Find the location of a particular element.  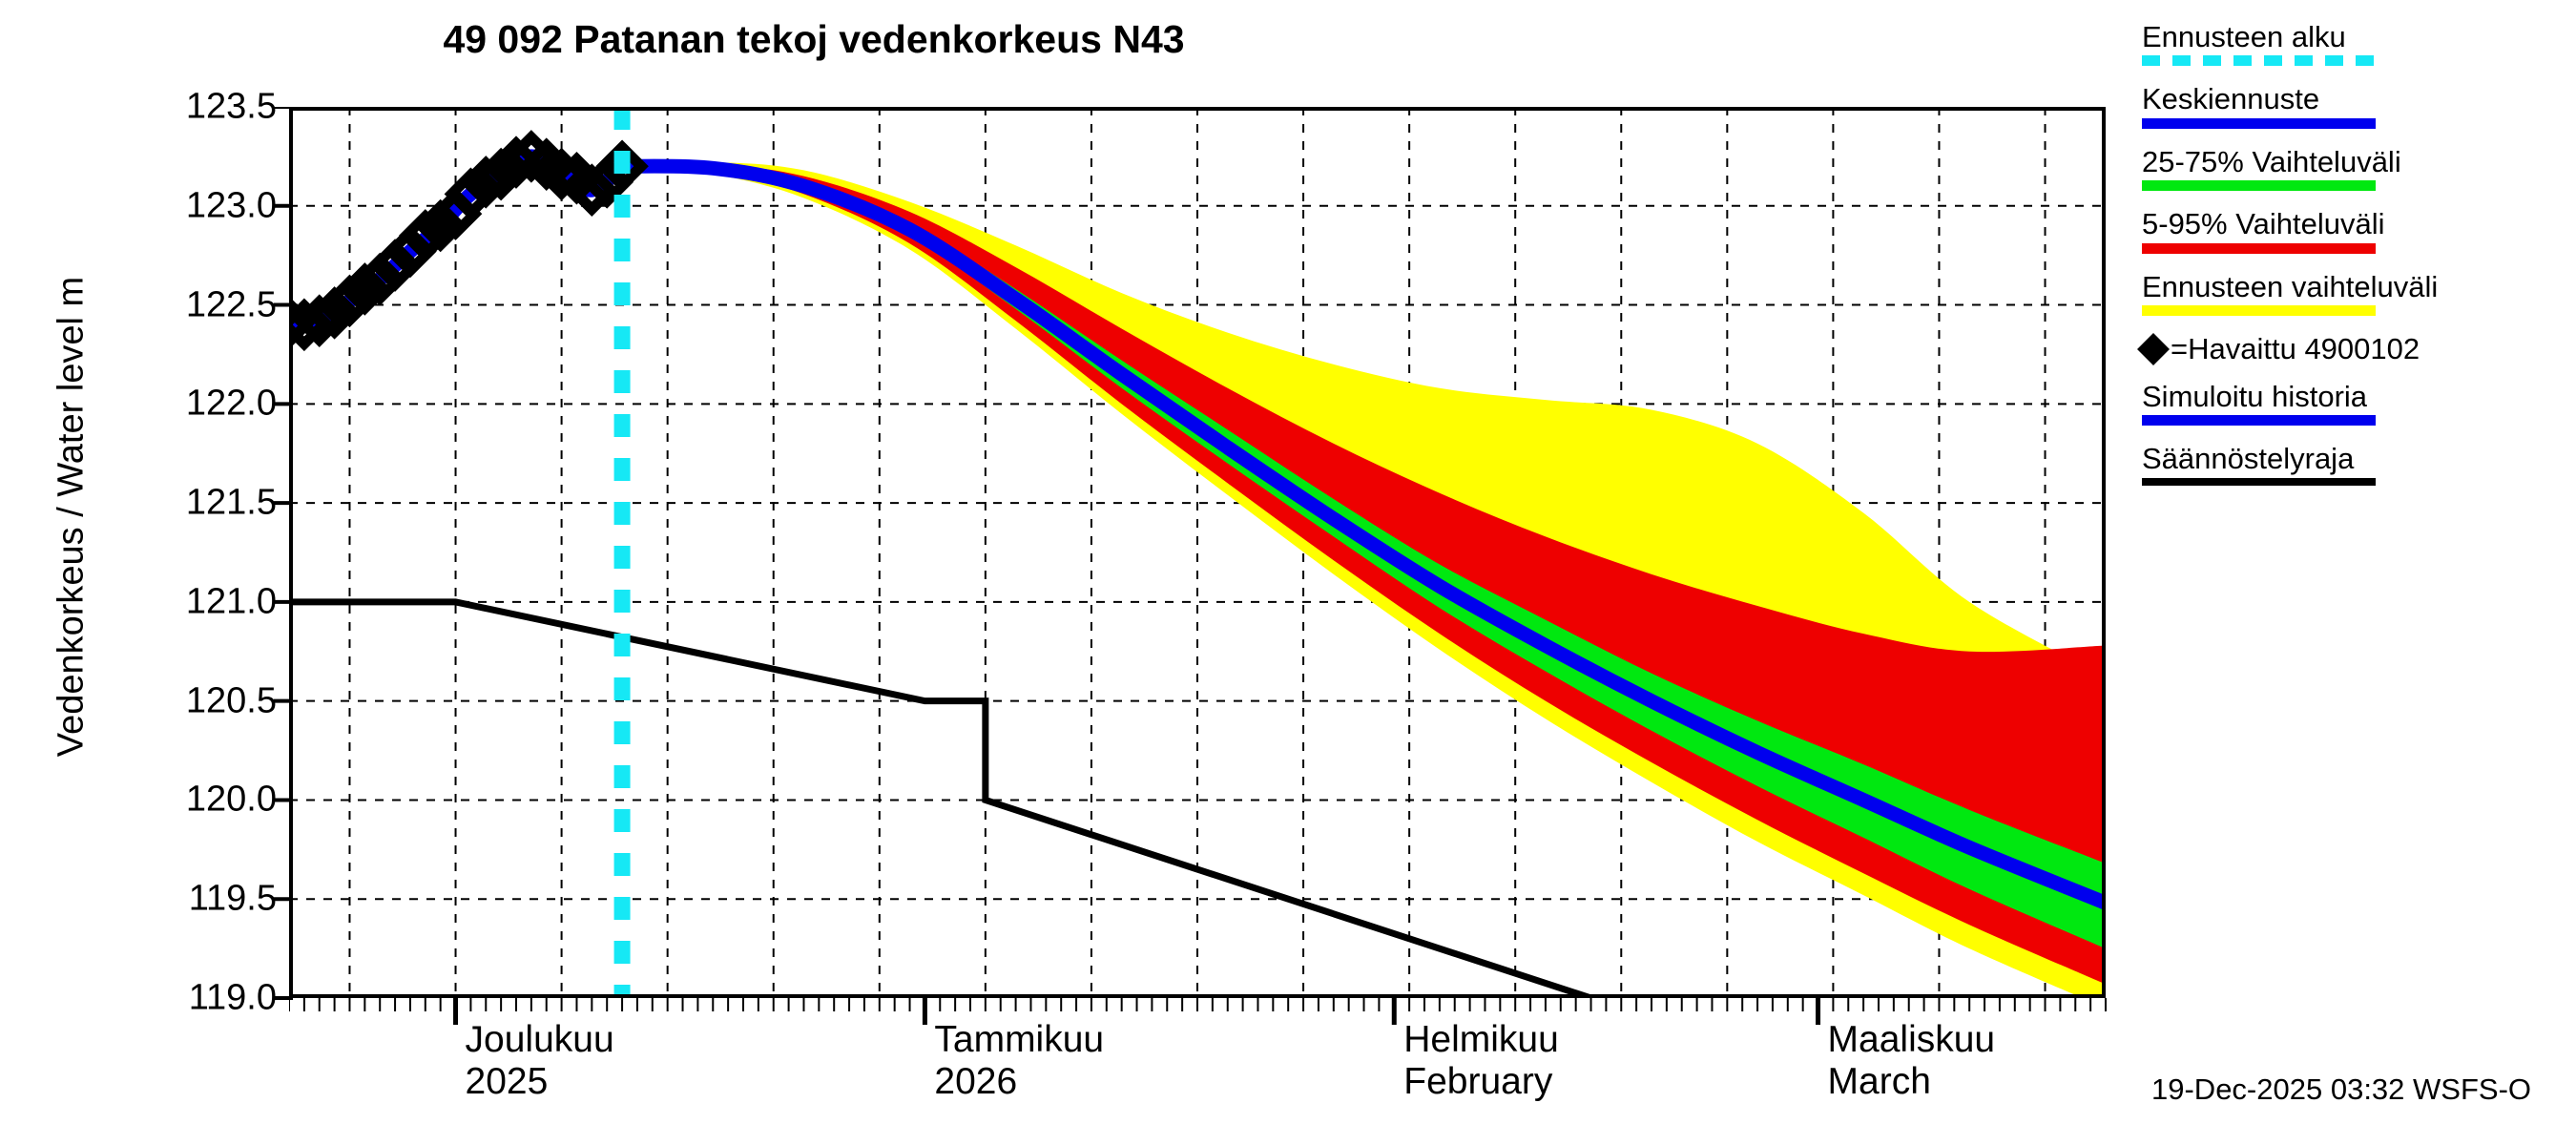

legend-item: 25-75% Vaihteluväli is located at coordinates (2352, 168).